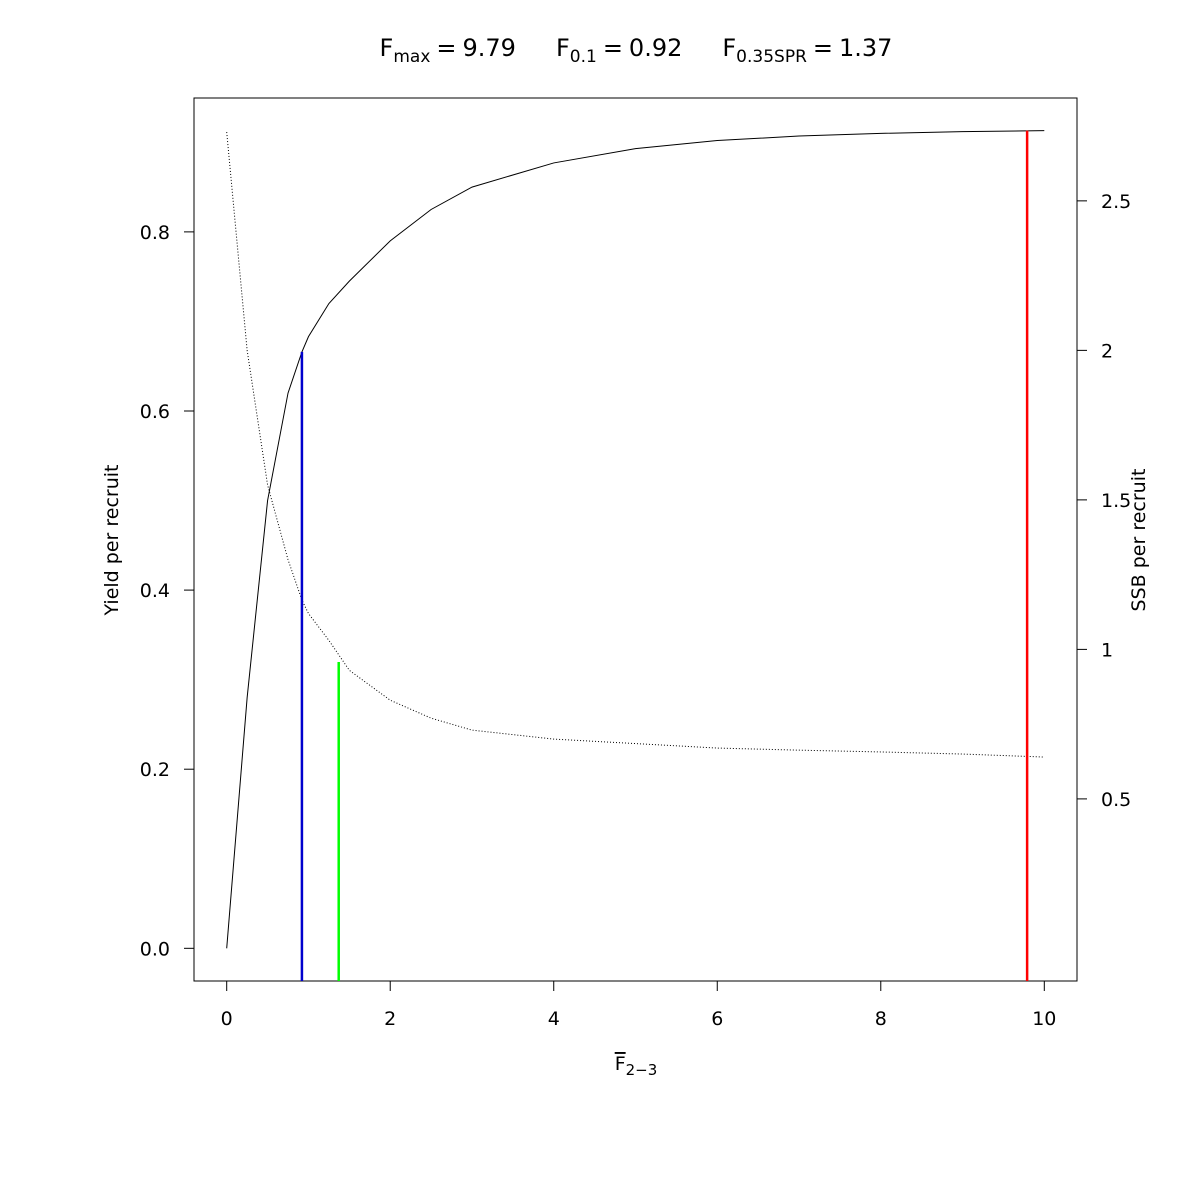  Describe the element at coordinates (554, 1019) in the screenshot. I see `x-tick-label: 4` at that location.